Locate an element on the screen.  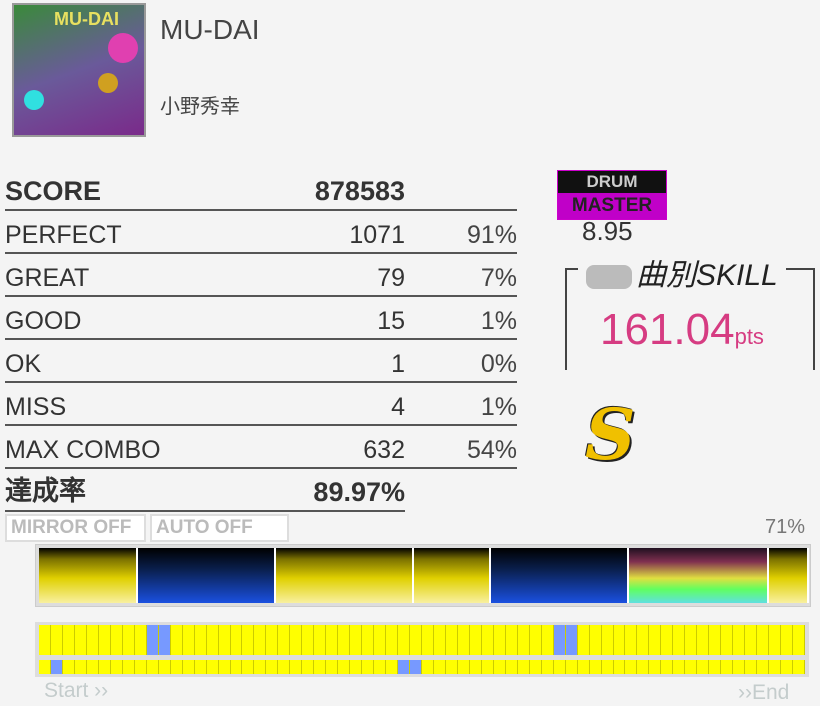
result-label: GREAT is located at coordinates (120, 275).